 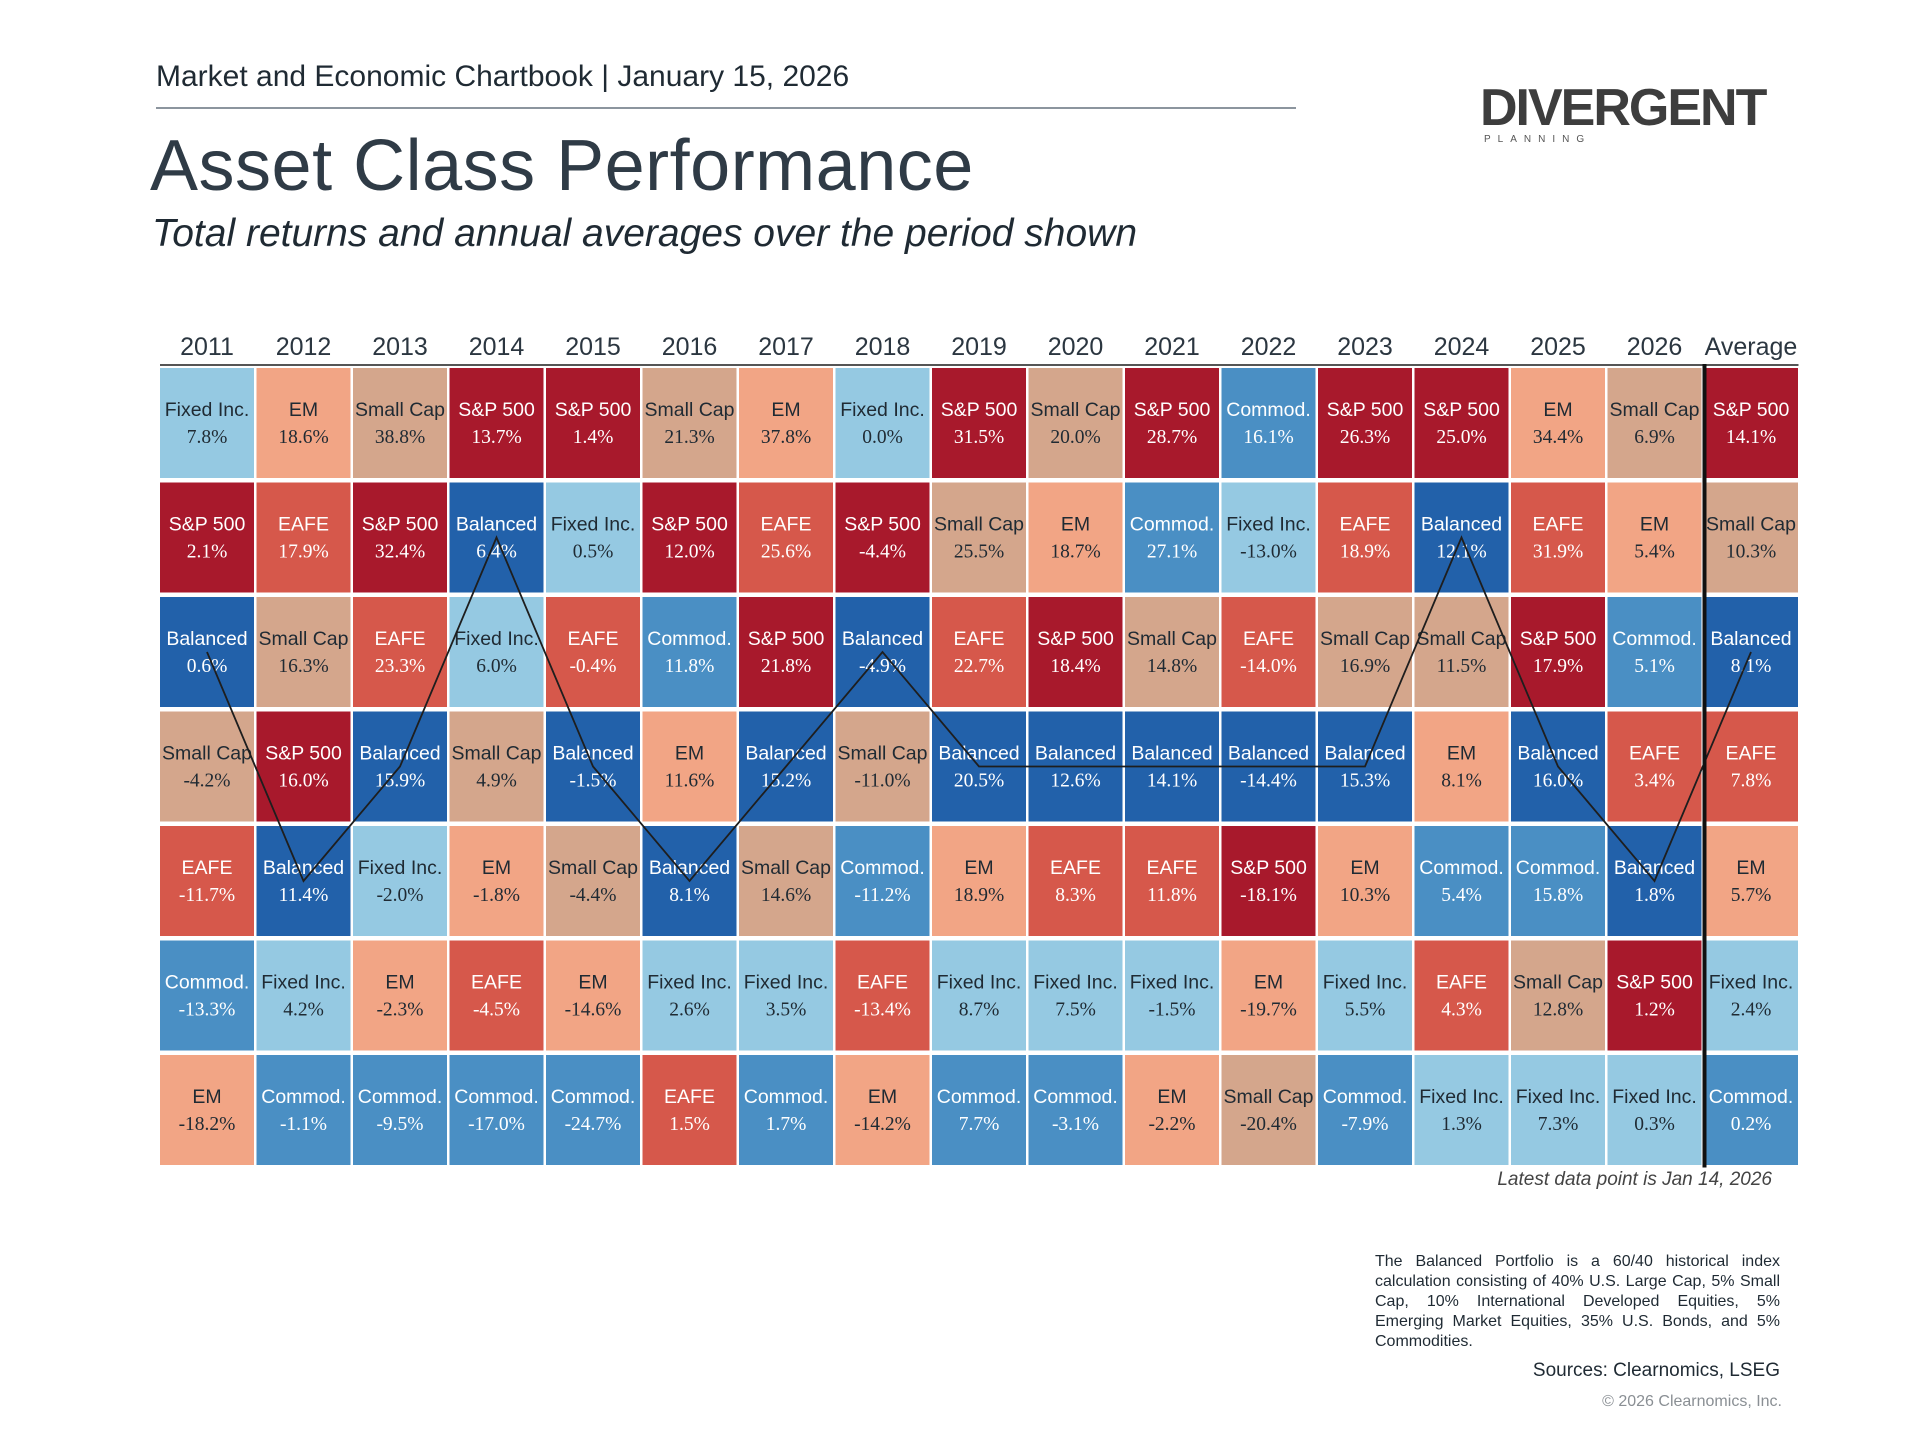 What do you see at coordinates (496, 1110) in the screenshot?
I see `quilt-cell: Commod. -17.0%` at bounding box center [496, 1110].